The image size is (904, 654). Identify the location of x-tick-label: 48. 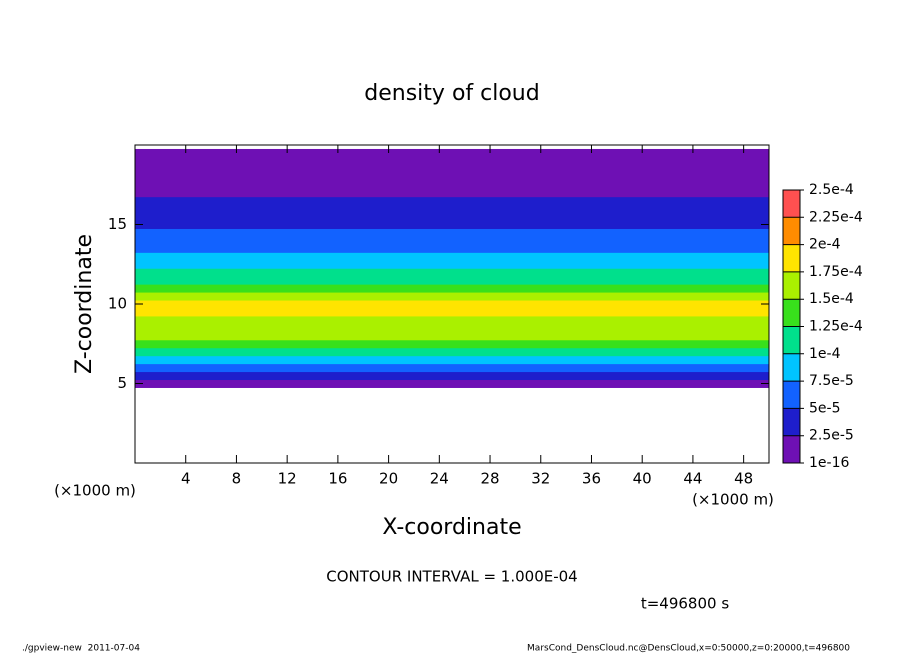
(743, 479).